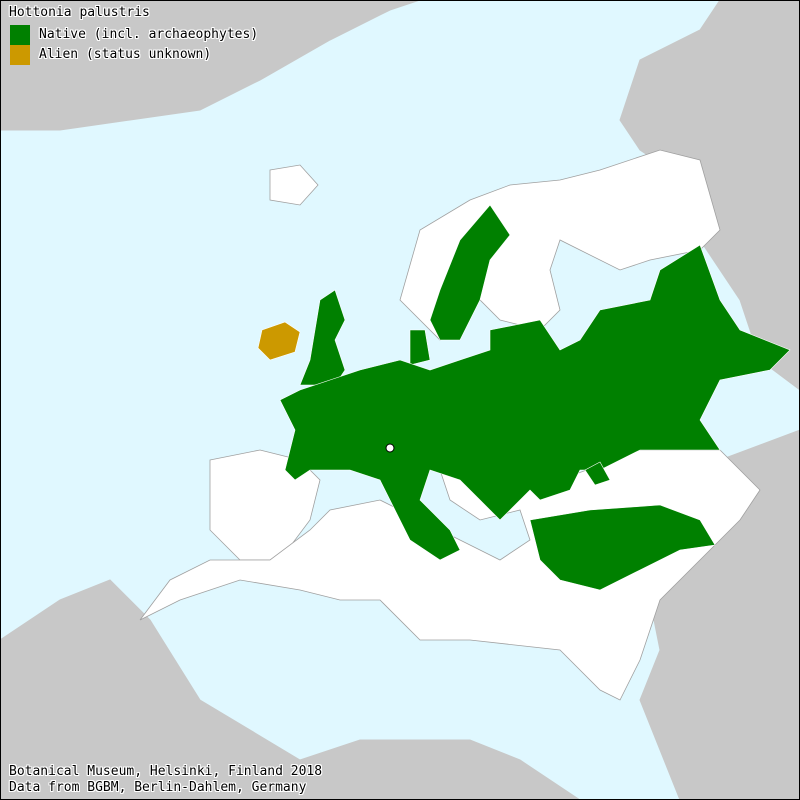 This screenshot has height=800, width=800. I want to click on credit-line-2: Data from BGBM, Berlin-Dahlem, Germany, so click(158, 787).